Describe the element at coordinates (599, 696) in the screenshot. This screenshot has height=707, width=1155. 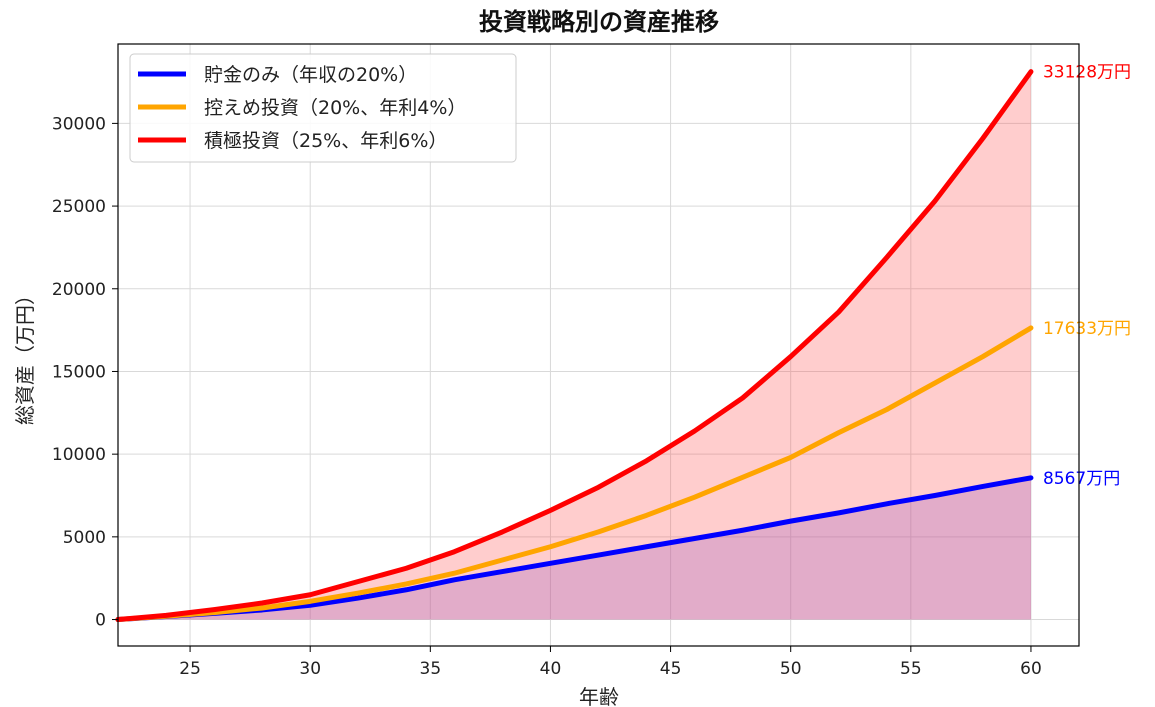
I see `x-axis-label: 年齢` at that location.